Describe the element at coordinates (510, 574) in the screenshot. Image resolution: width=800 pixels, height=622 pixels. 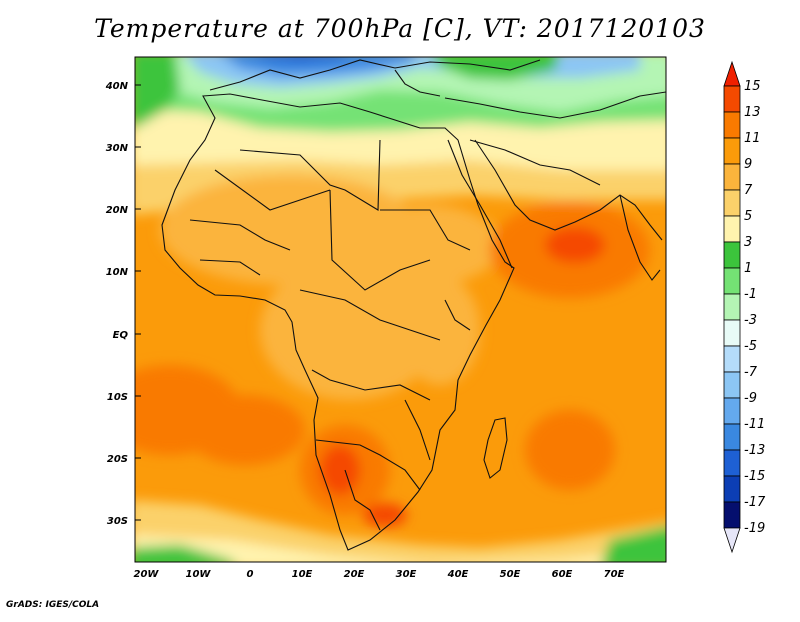
I see `lon-label-50e: 50E` at that location.